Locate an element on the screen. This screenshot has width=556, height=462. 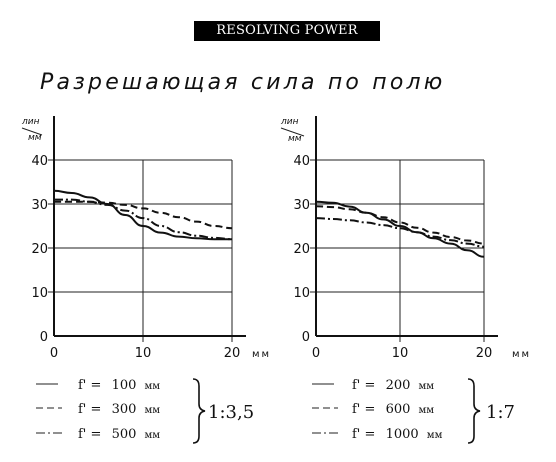
y-unit-bottom-1: мм is located at coordinates (35, 138).